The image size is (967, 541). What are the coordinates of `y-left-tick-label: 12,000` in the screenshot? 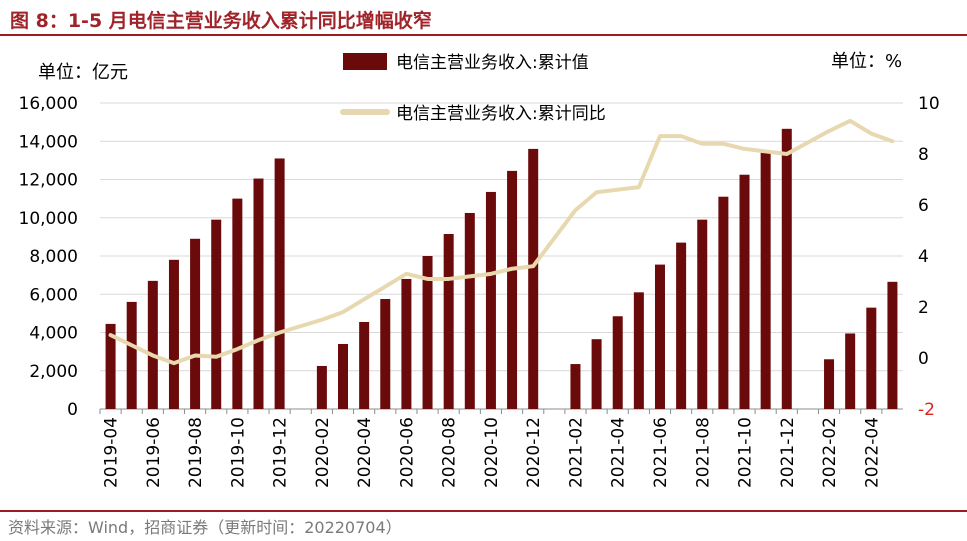 It's located at (48, 181).